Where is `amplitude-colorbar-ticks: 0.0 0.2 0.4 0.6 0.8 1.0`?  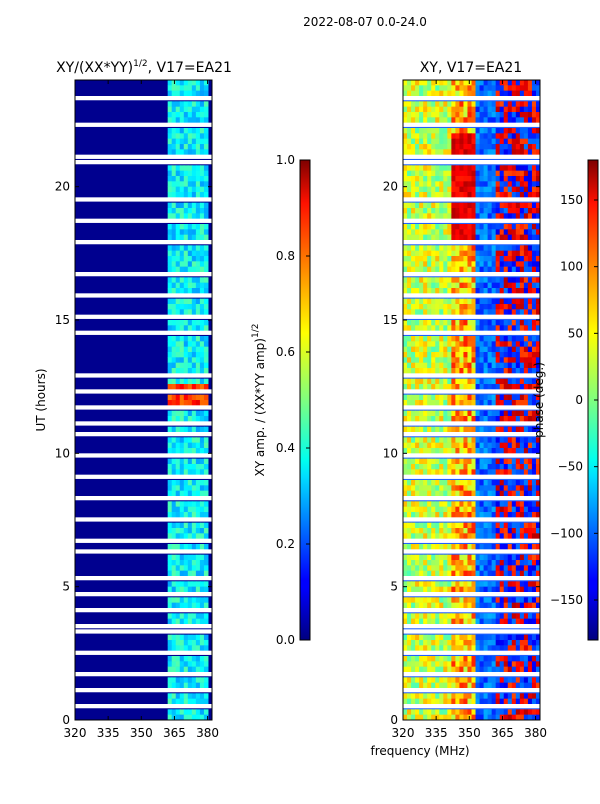 amplitude-colorbar-ticks: 0.0 0.2 0.4 0.6 0.8 1.0 is located at coordinates (293, 400).